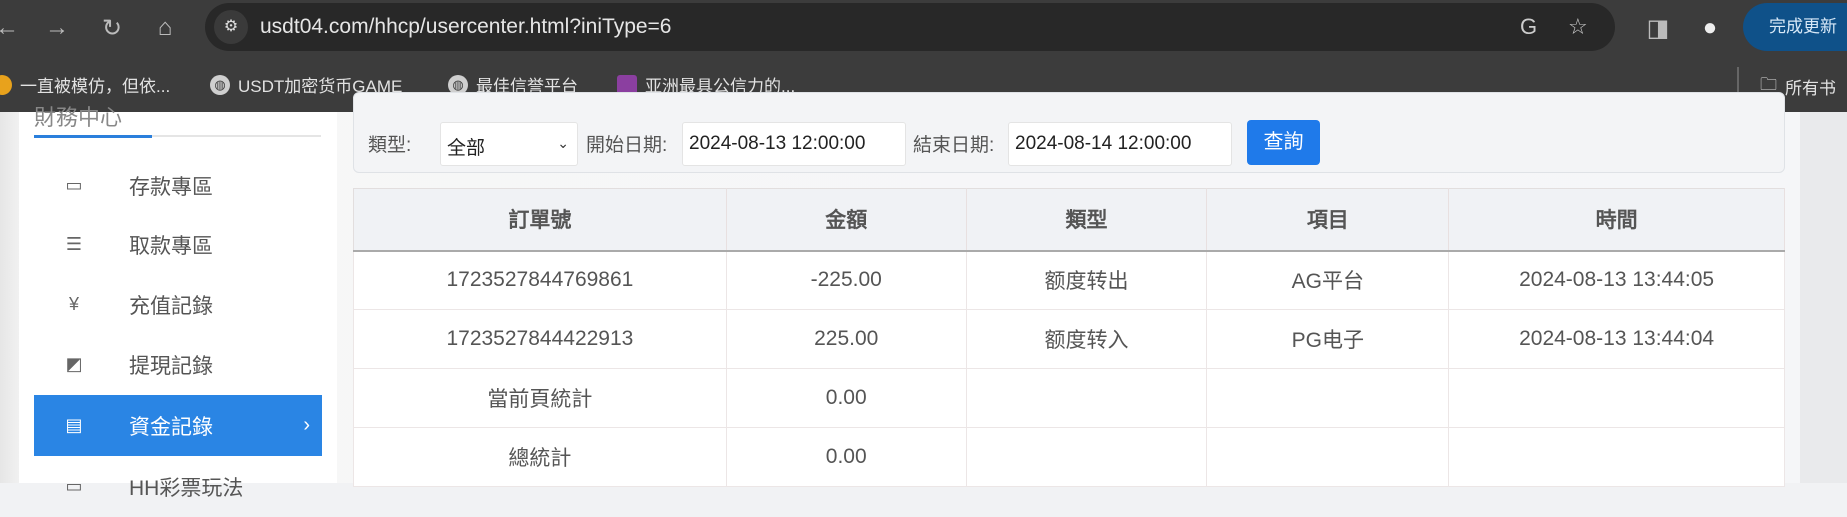  What do you see at coordinates (1086, 280) in the screenshot?
I see `cell-type: 额度转出` at bounding box center [1086, 280].